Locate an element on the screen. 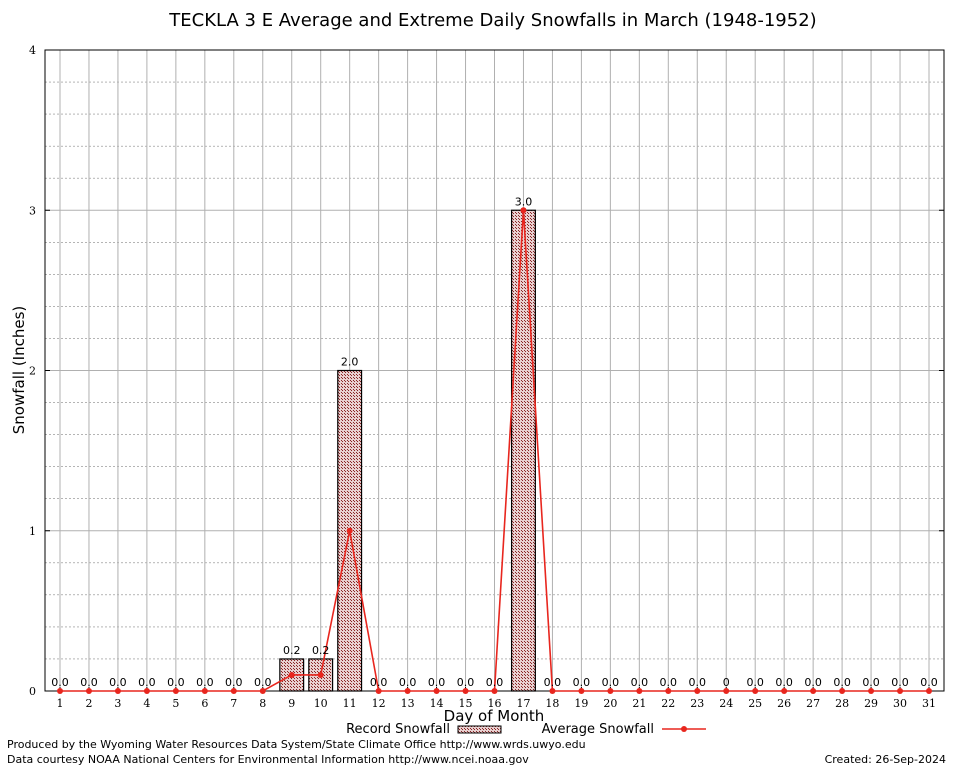 The height and width of the screenshot is (768, 954). x-tick-label: 3 is located at coordinates (117, 703).